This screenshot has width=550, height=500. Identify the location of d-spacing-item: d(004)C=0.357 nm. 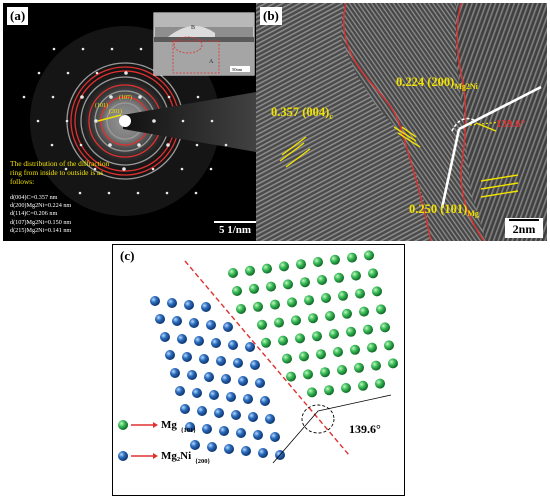
(34, 197).